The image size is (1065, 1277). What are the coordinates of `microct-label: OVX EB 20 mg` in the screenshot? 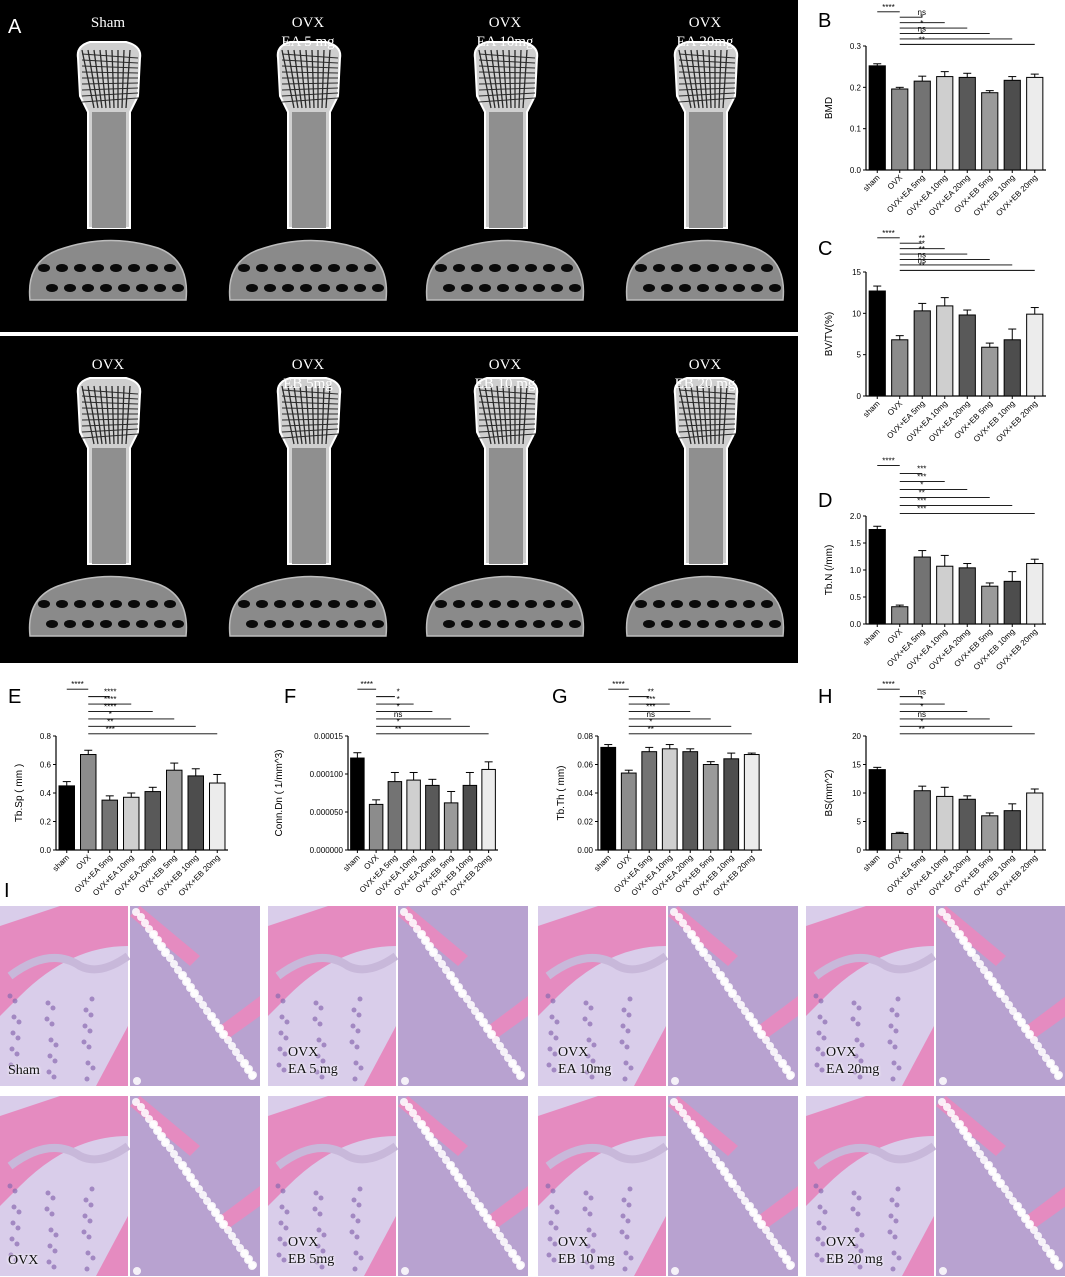 It's located at (705, 374).